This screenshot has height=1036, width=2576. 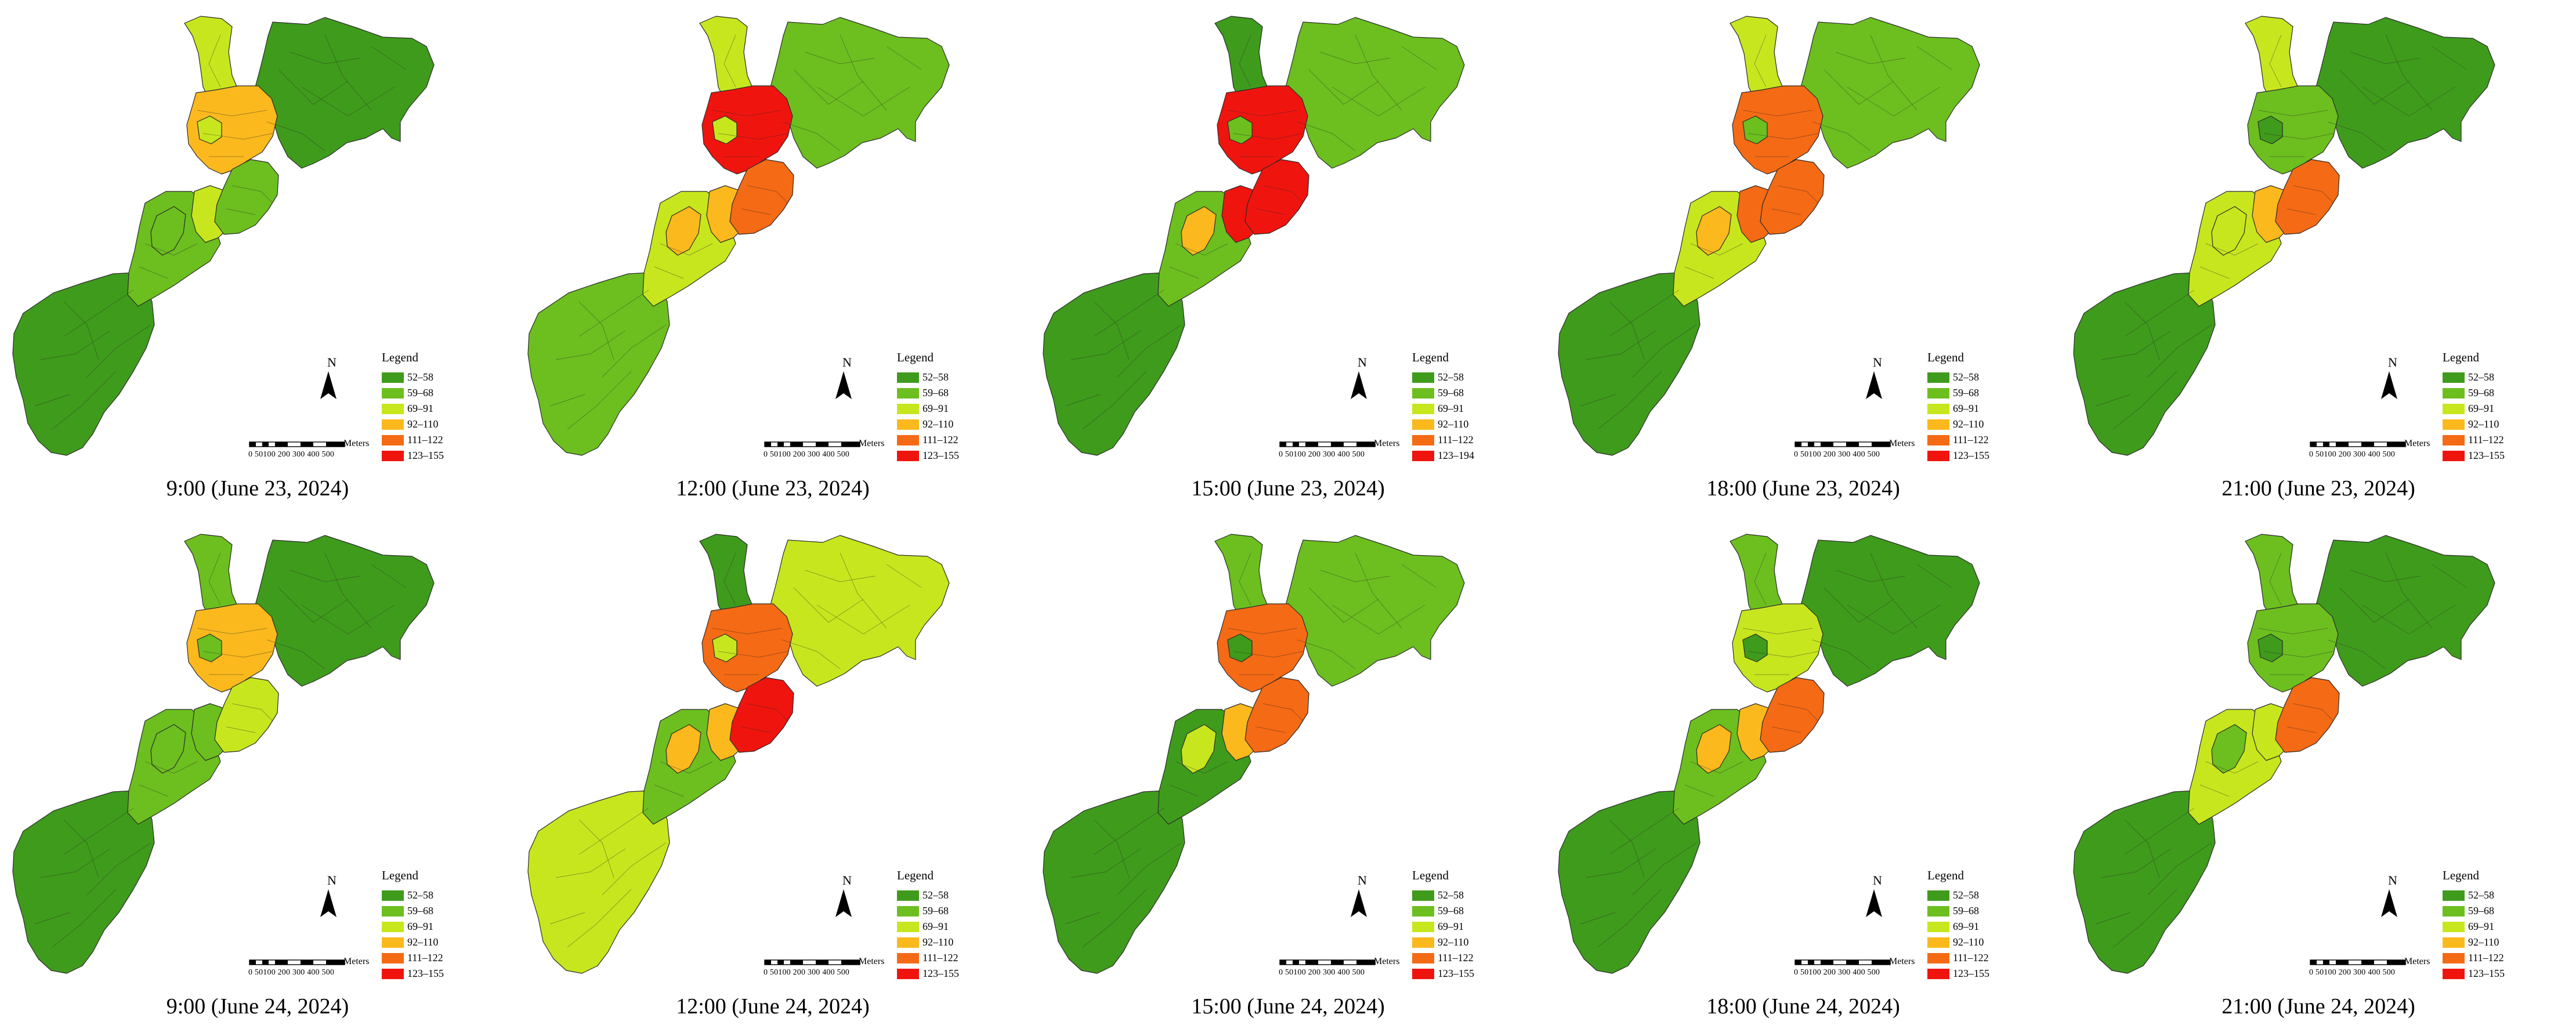 I want to click on panel-caption: 12:00 (June 24, 2024), so click(x=773, y=1006).